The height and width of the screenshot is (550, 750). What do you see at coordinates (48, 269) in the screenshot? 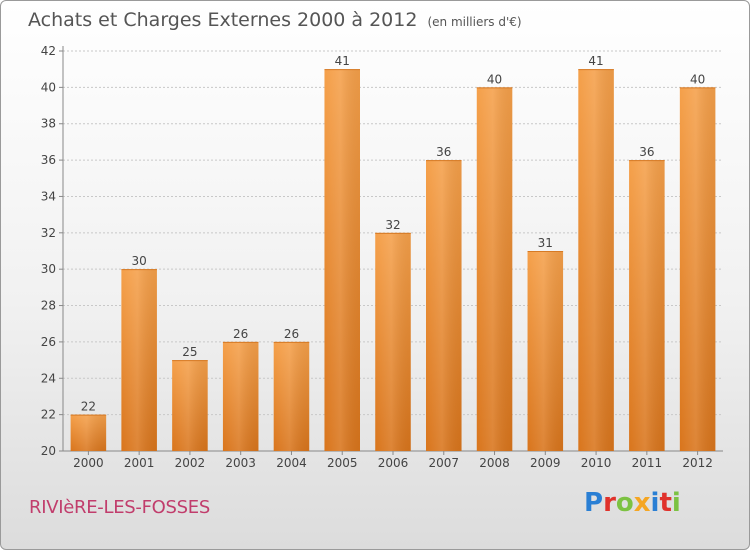
I see `y-tick-label: 30` at bounding box center [48, 269].